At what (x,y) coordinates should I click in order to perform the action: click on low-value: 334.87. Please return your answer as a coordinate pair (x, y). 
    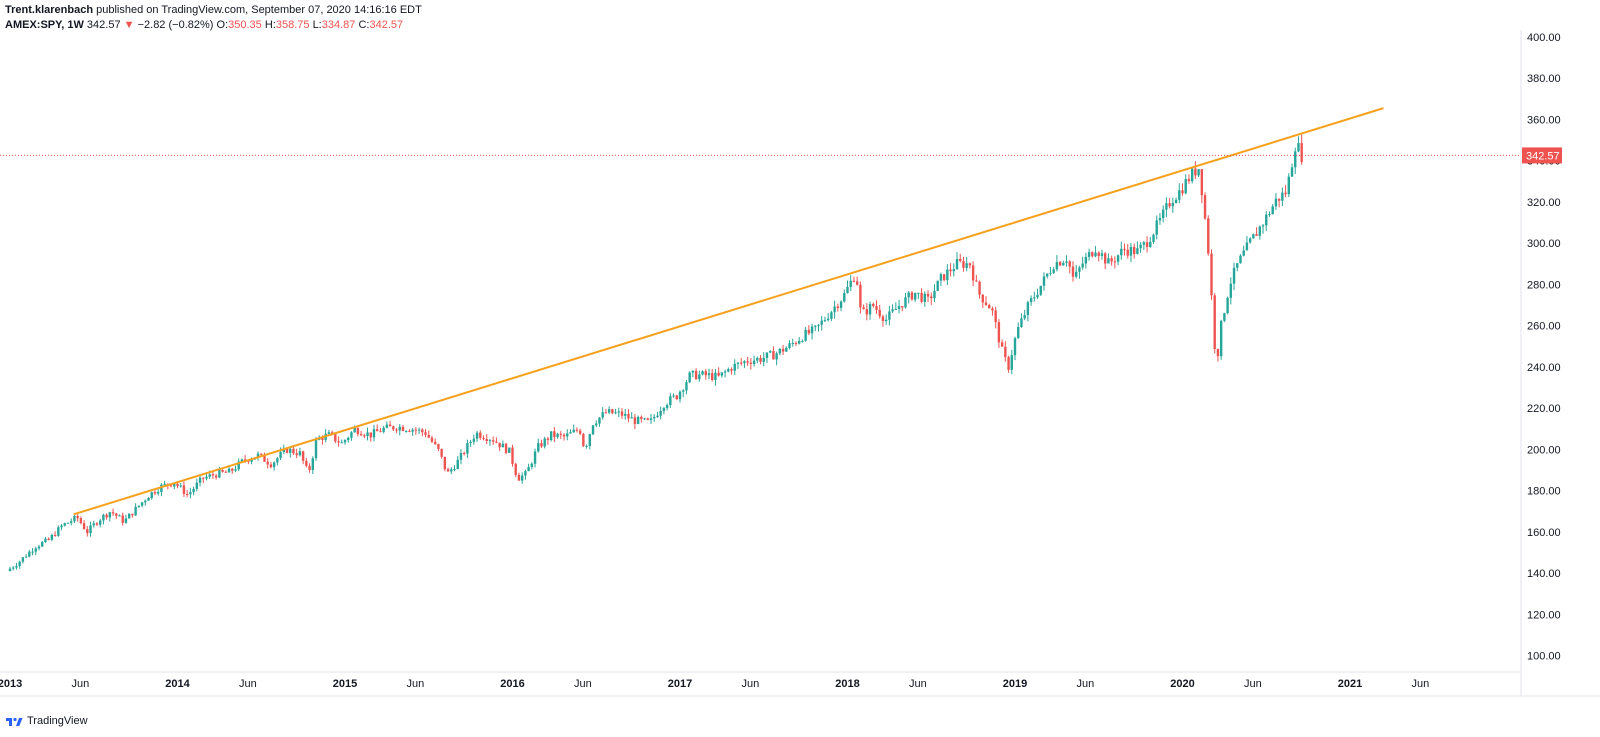
    Looking at the image, I should click on (338, 25).